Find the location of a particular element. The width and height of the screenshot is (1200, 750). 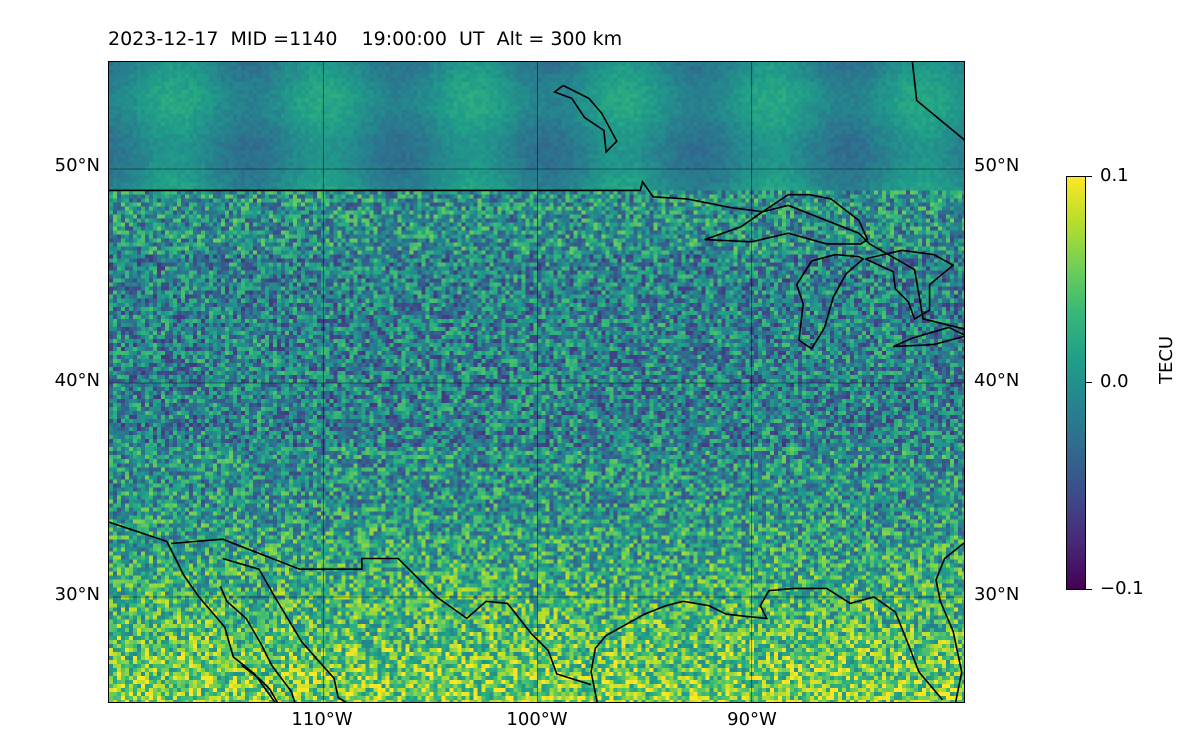

colorbar-tick-bottom is located at coordinates (1089, 589).